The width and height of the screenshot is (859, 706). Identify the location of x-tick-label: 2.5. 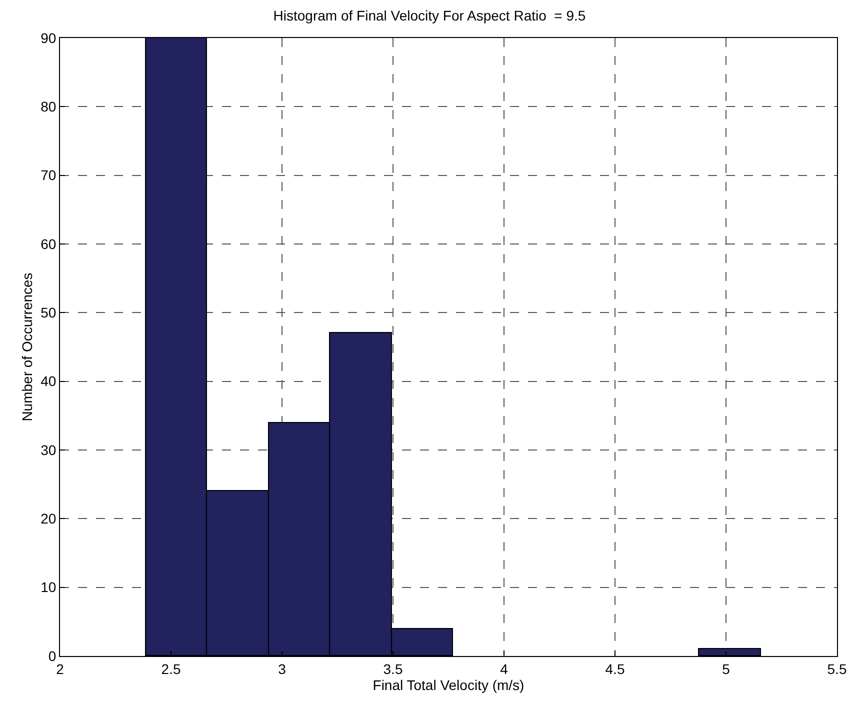
(171, 668).